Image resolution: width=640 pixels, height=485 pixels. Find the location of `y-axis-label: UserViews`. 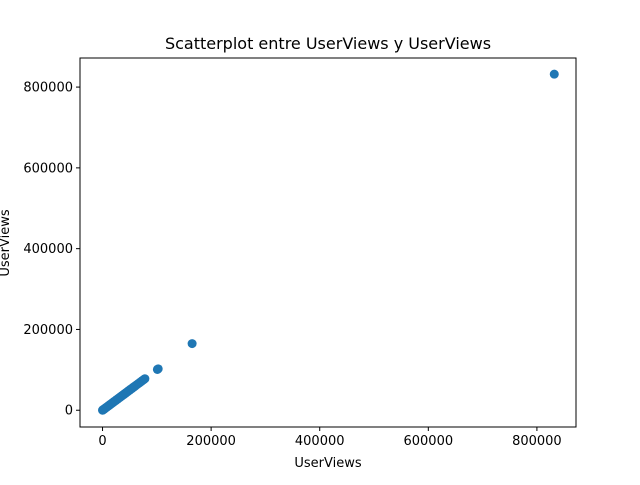

y-axis-label: UserViews is located at coordinates (6, 242).